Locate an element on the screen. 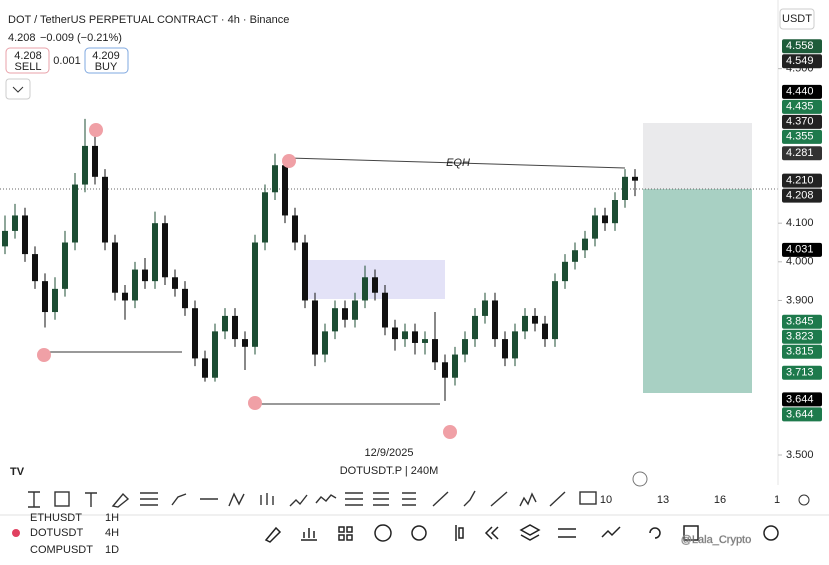  tool-fib2 is located at coordinates (354, 499).